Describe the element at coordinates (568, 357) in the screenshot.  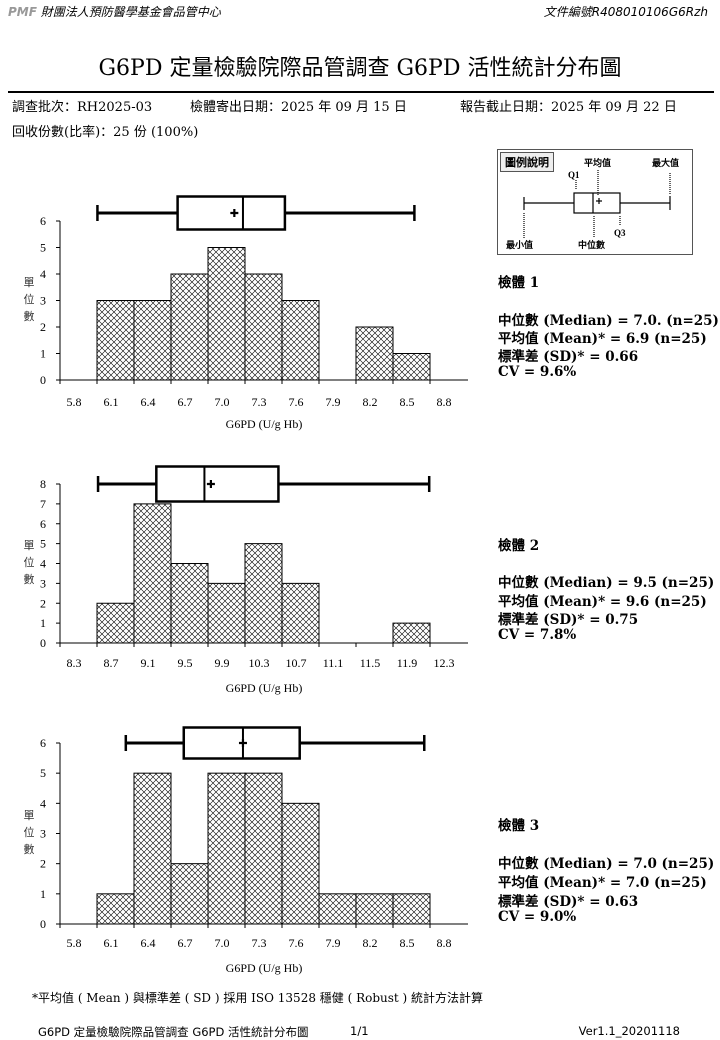
I see `sd-stat: 標準差 (SD)* = 0.66` at that location.